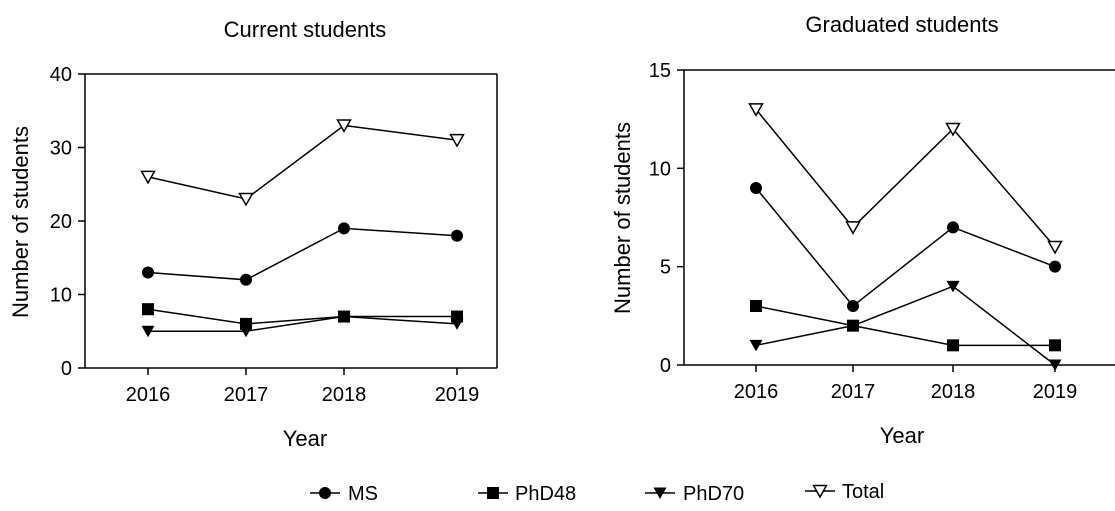 This screenshot has height=511, width=1115. What do you see at coordinates (660, 71) in the screenshot?
I see `y-tick-label: 15` at bounding box center [660, 71].